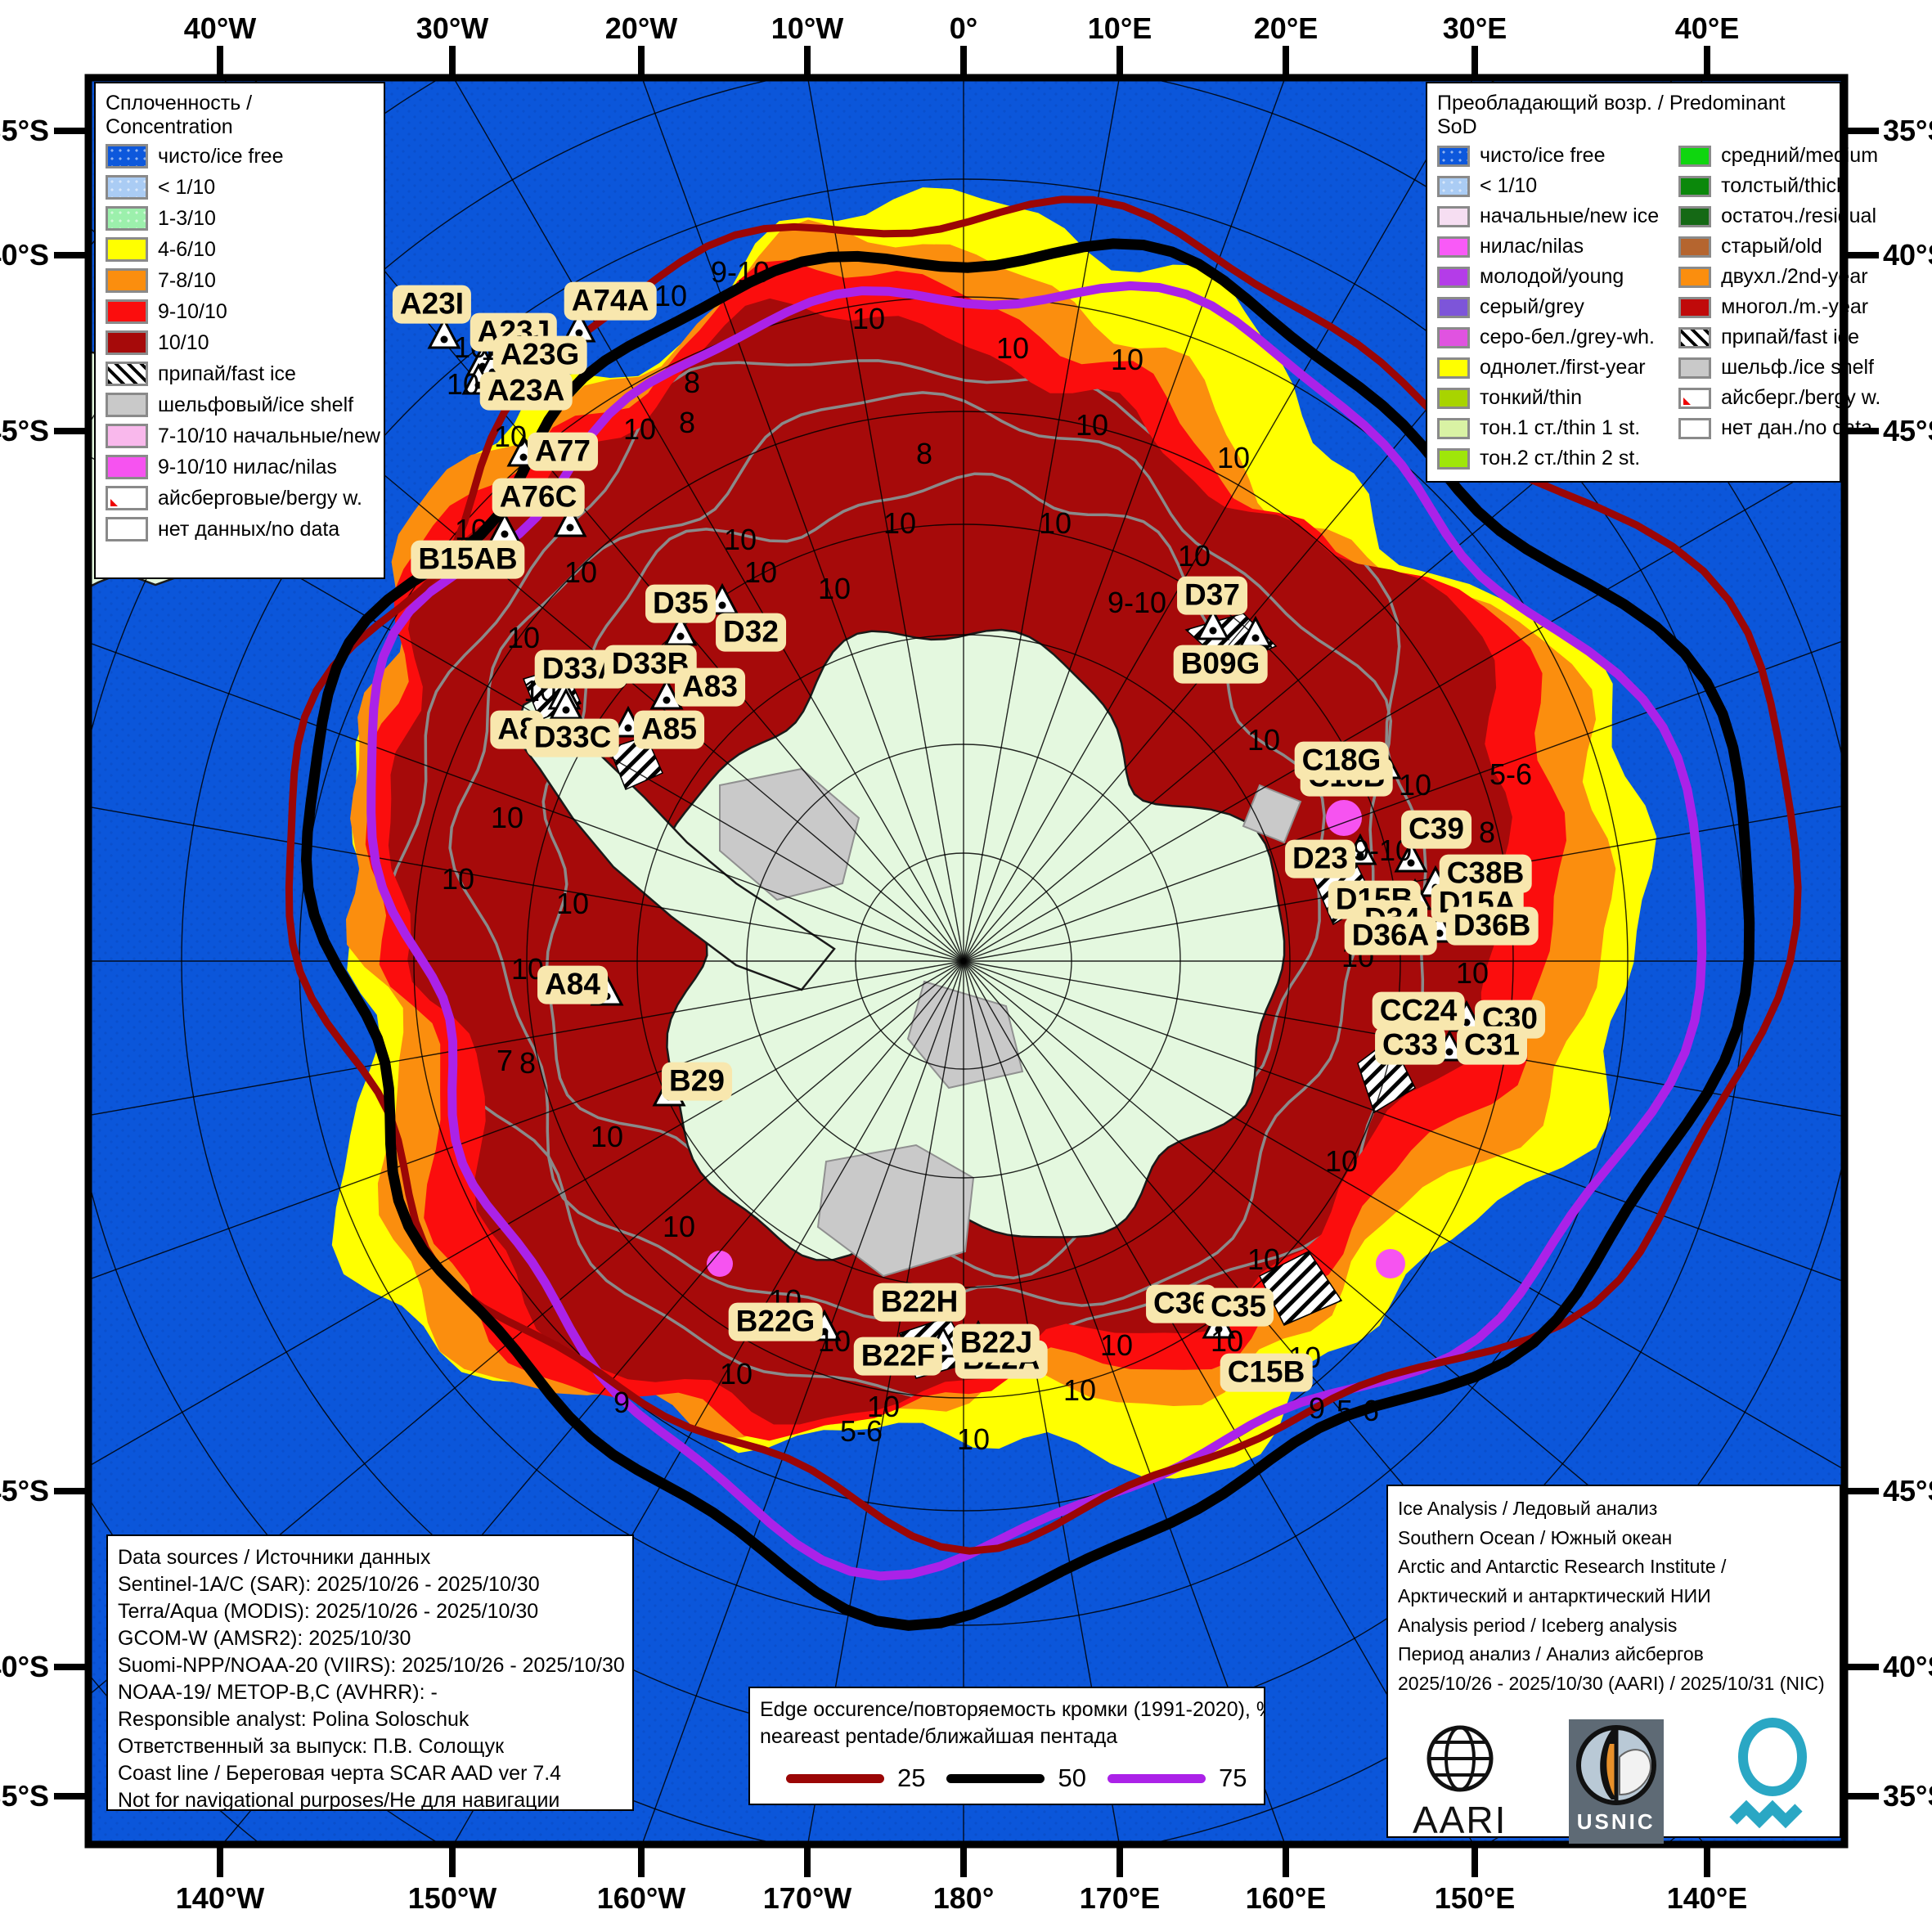 The height and width of the screenshot is (1932, 1932). I want to click on legend-item: 9-10/10, so click(240, 312).